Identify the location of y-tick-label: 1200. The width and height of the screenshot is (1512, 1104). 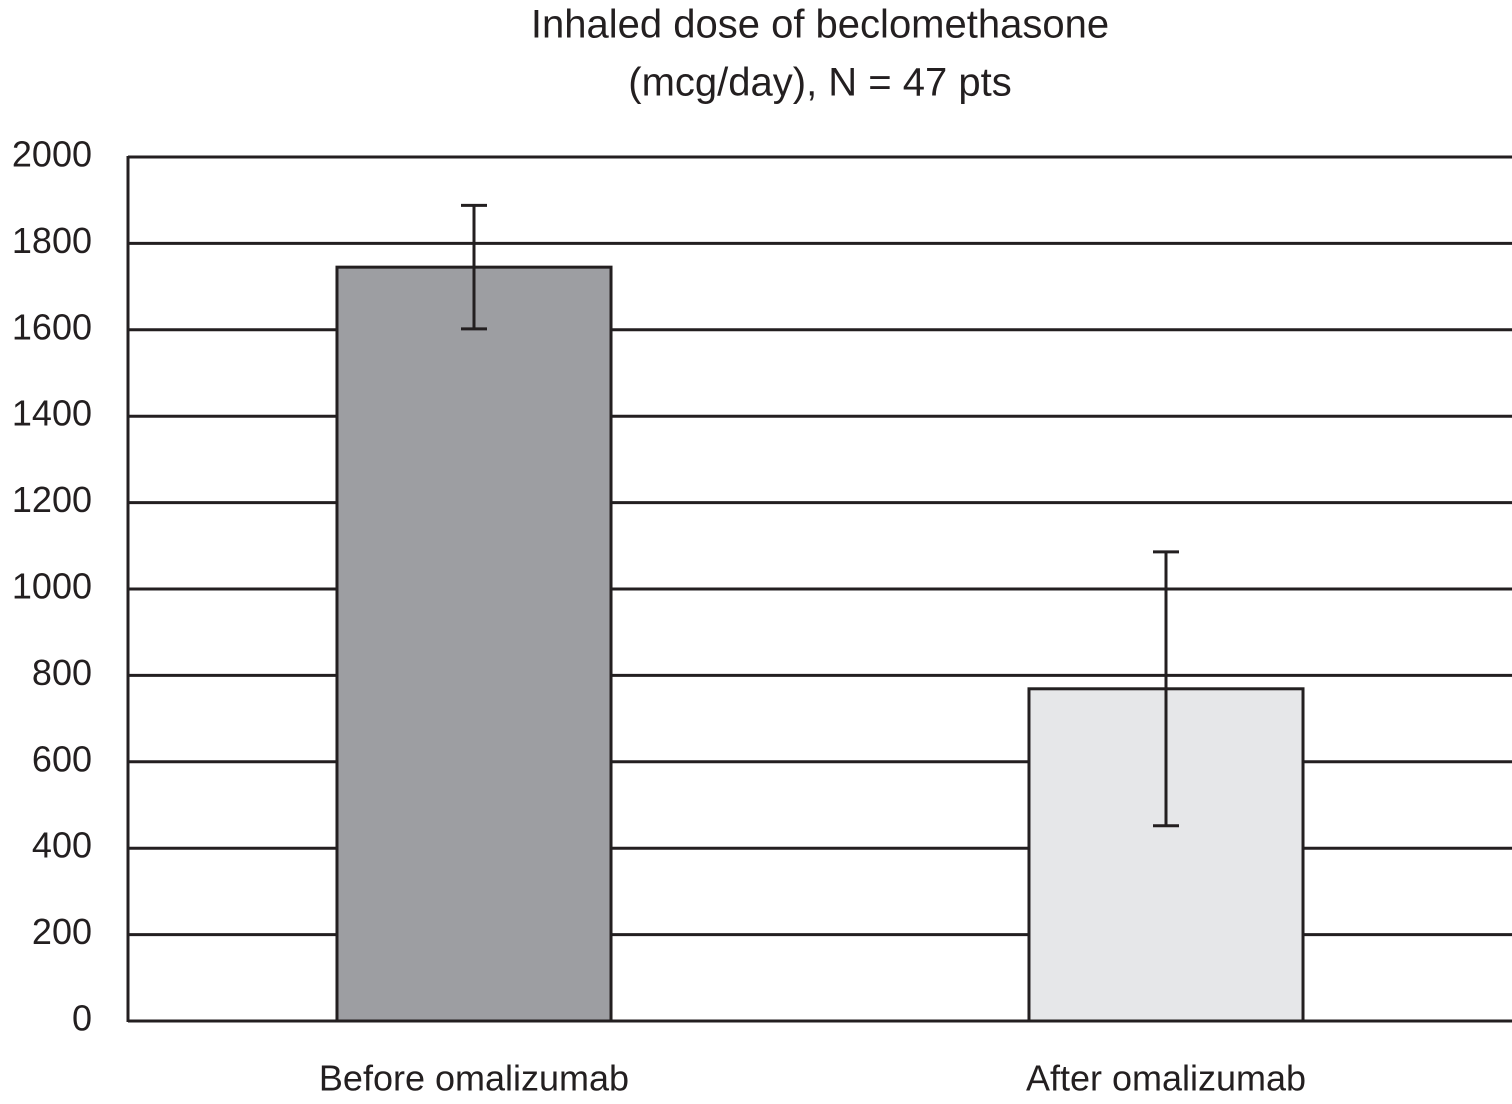
(52, 499).